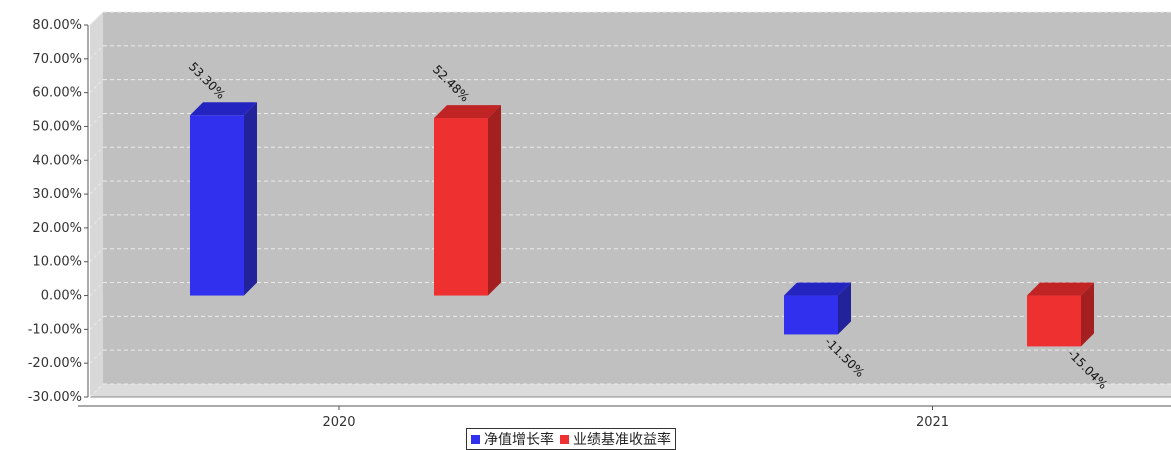  I want to click on y-tick-label: 10.00%, so click(57, 262).